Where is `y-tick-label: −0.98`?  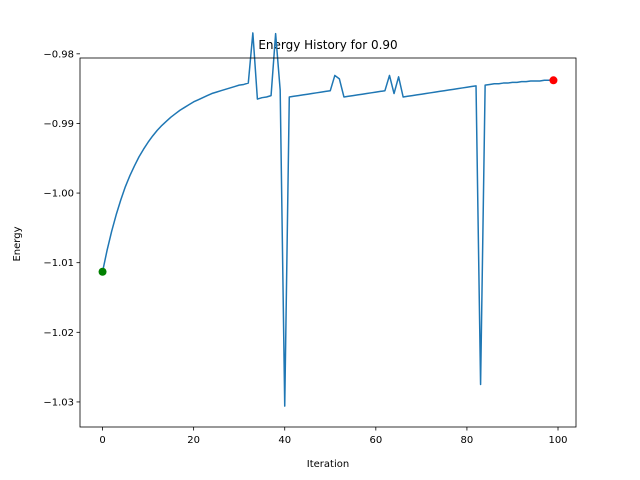 y-tick-label: −0.98 is located at coordinates (58, 54).